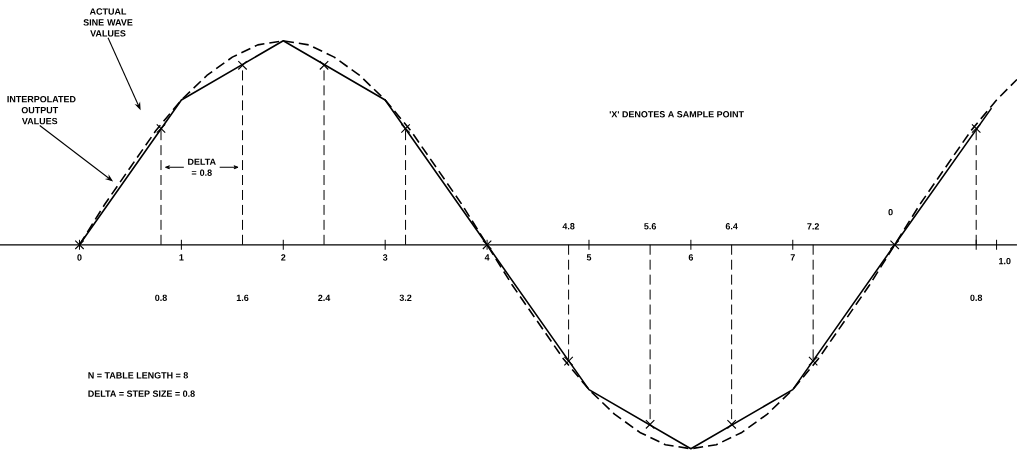 This screenshot has width=1017, height=461. What do you see at coordinates (202, 167) in the screenshot?
I see `annotation: DELTA = 0.8` at bounding box center [202, 167].